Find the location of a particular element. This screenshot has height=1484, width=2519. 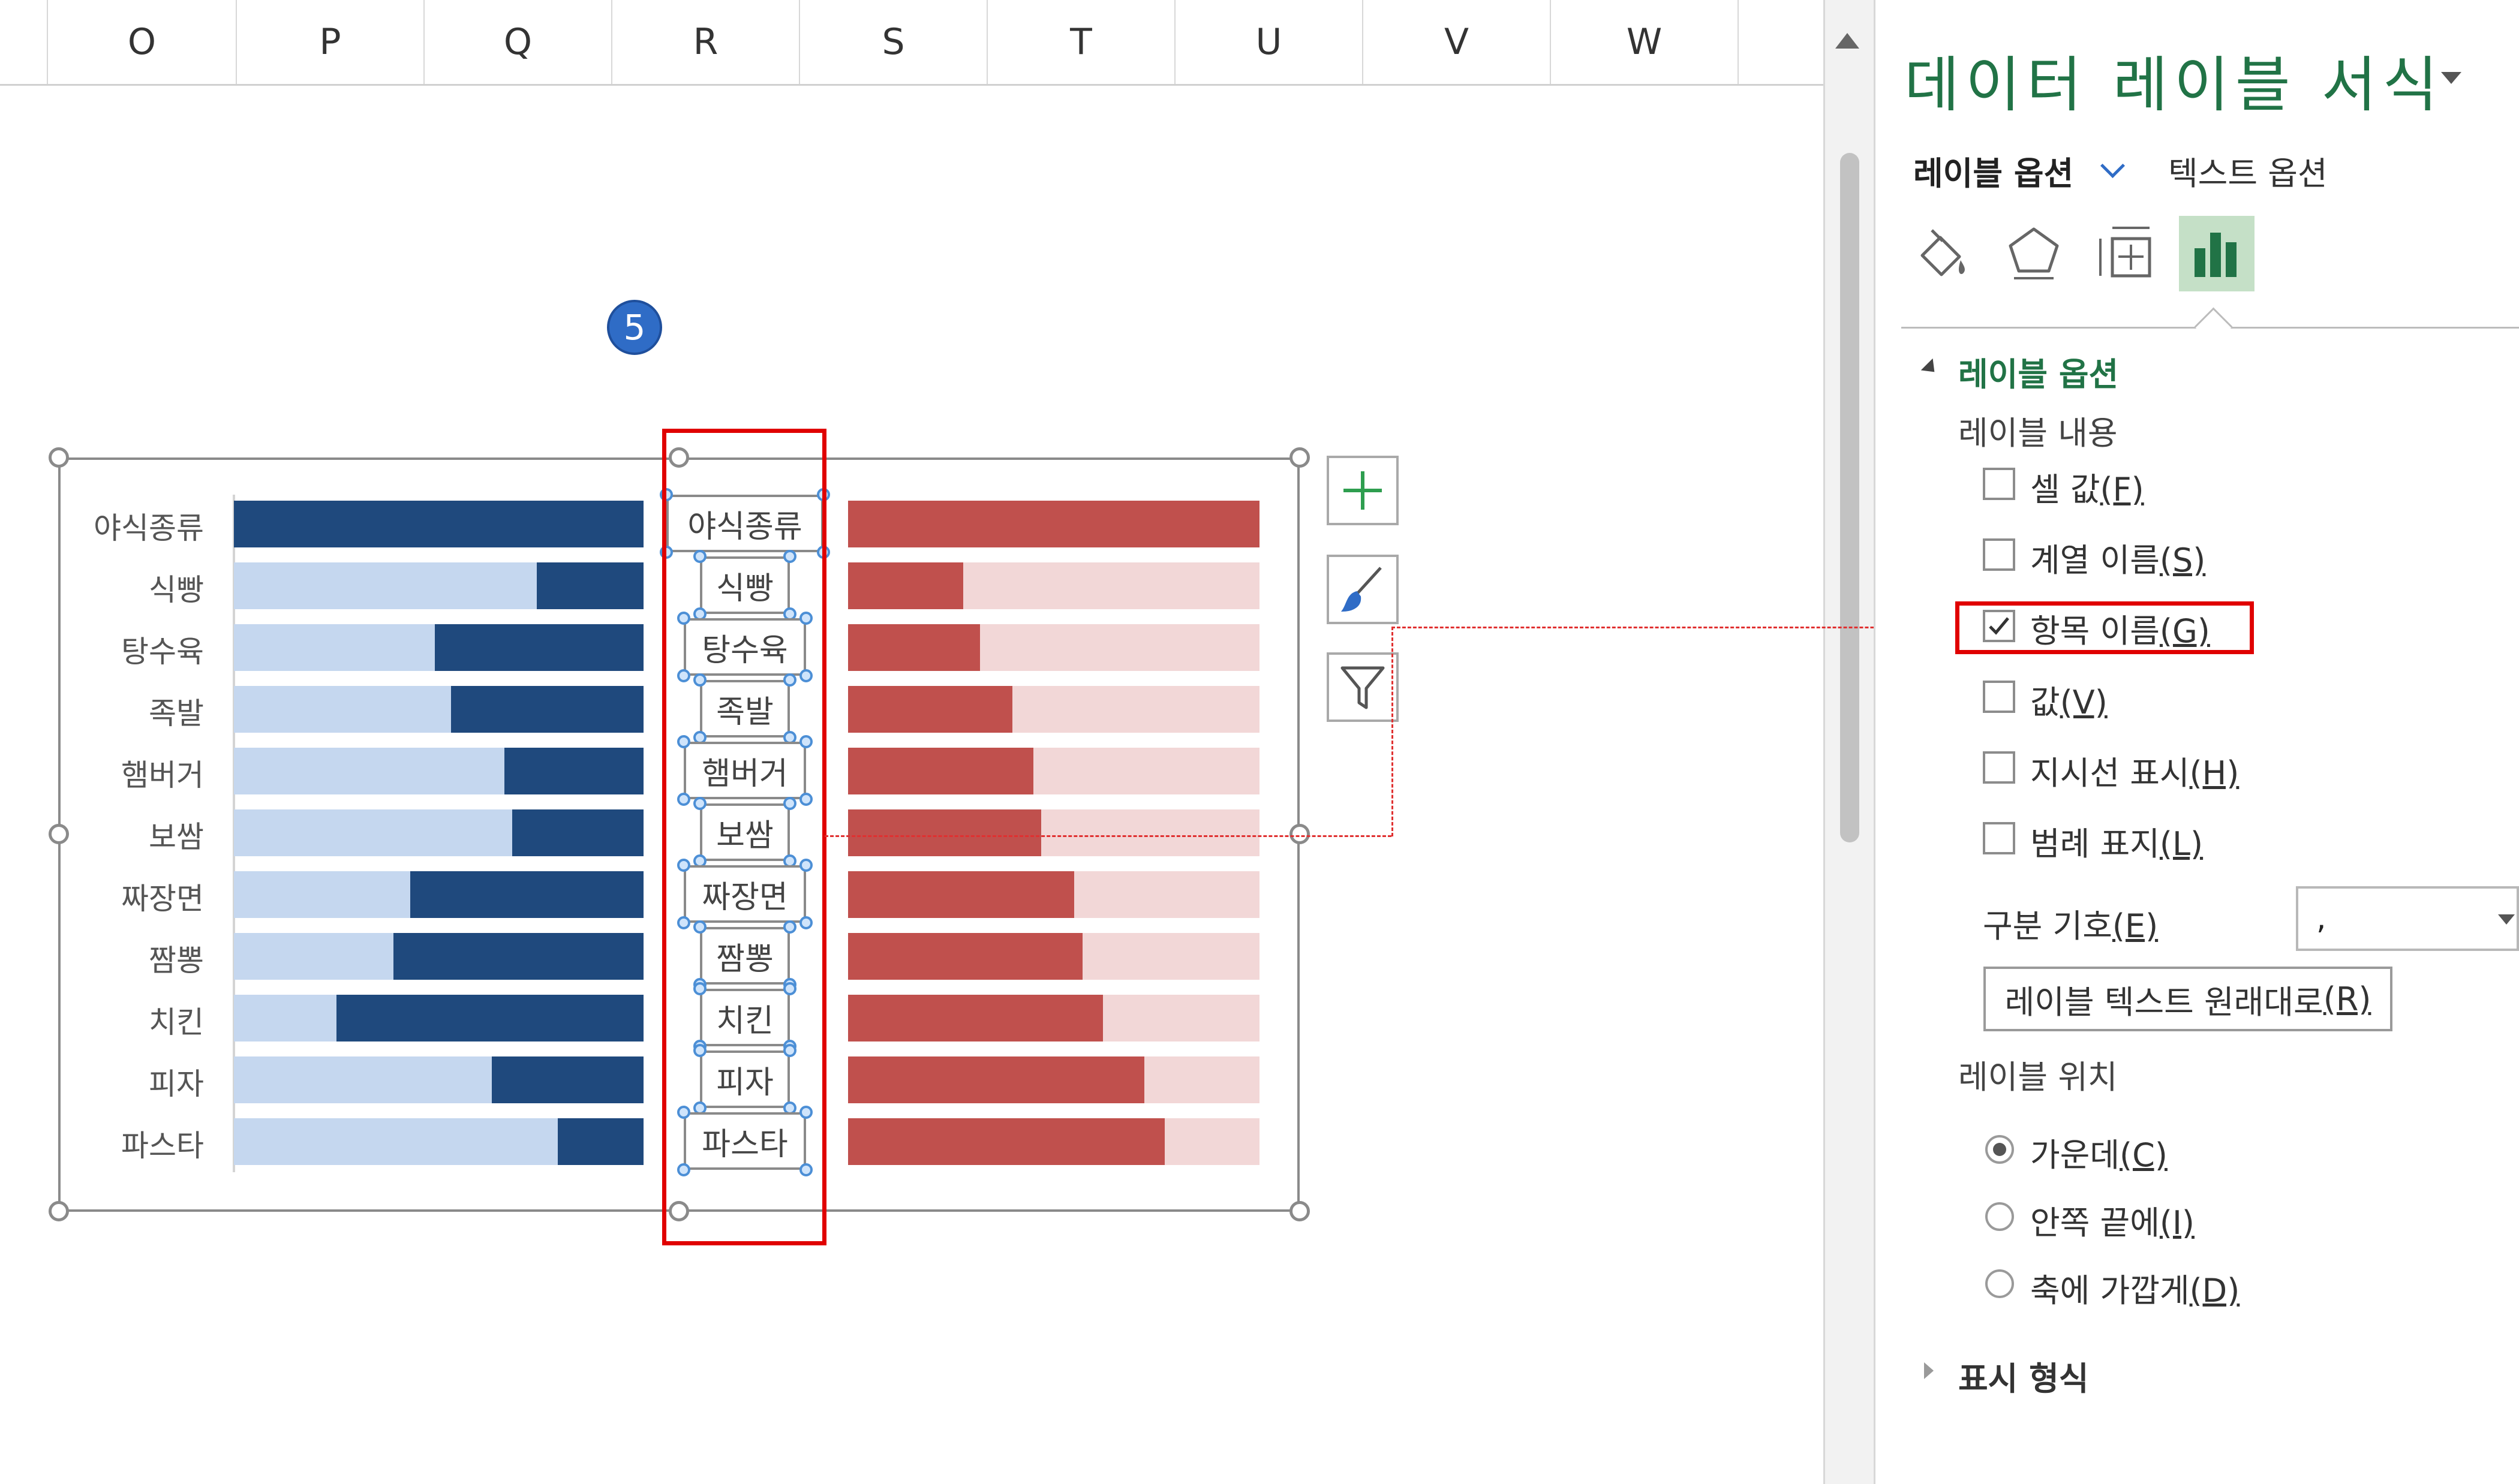

chart-styles-button is located at coordinates (1363, 589).